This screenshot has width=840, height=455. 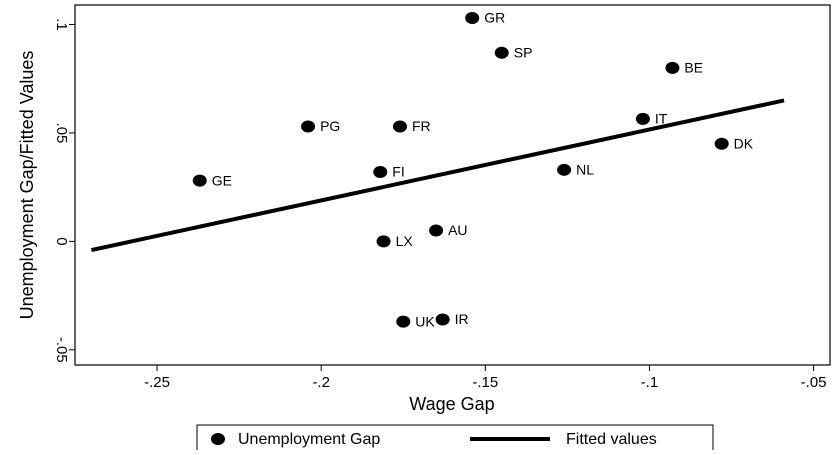 What do you see at coordinates (457, 230) in the screenshot?
I see `point-label: AU` at bounding box center [457, 230].